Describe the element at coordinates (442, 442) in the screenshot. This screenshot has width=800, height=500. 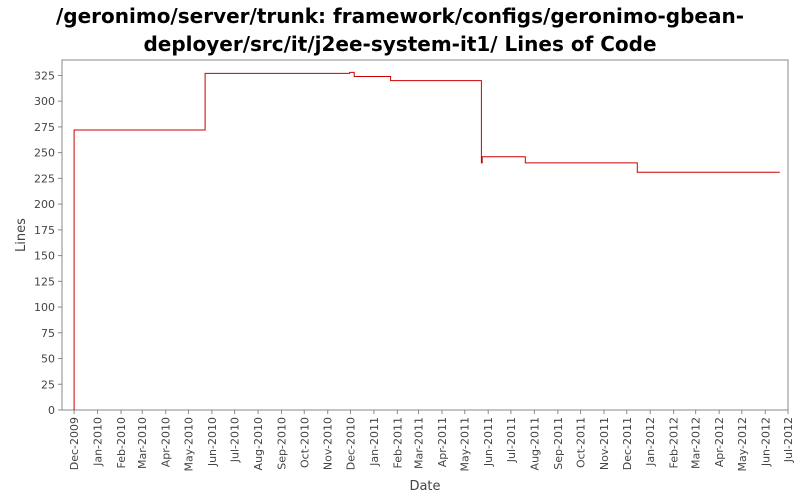
I see `x-tick-label: Apr-2011` at that location.